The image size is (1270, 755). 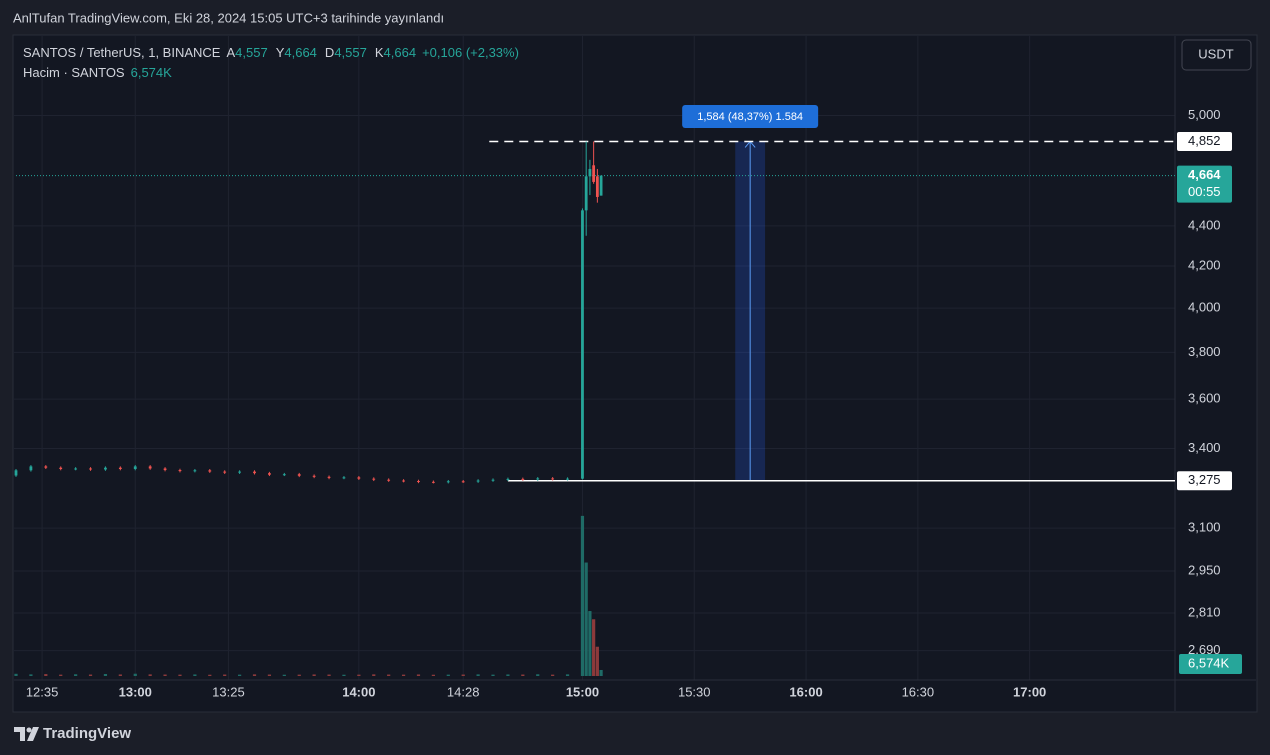 What do you see at coordinates (1204, 307) in the screenshot?
I see `y-tick-label: 4,000` at bounding box center [1204, 307].